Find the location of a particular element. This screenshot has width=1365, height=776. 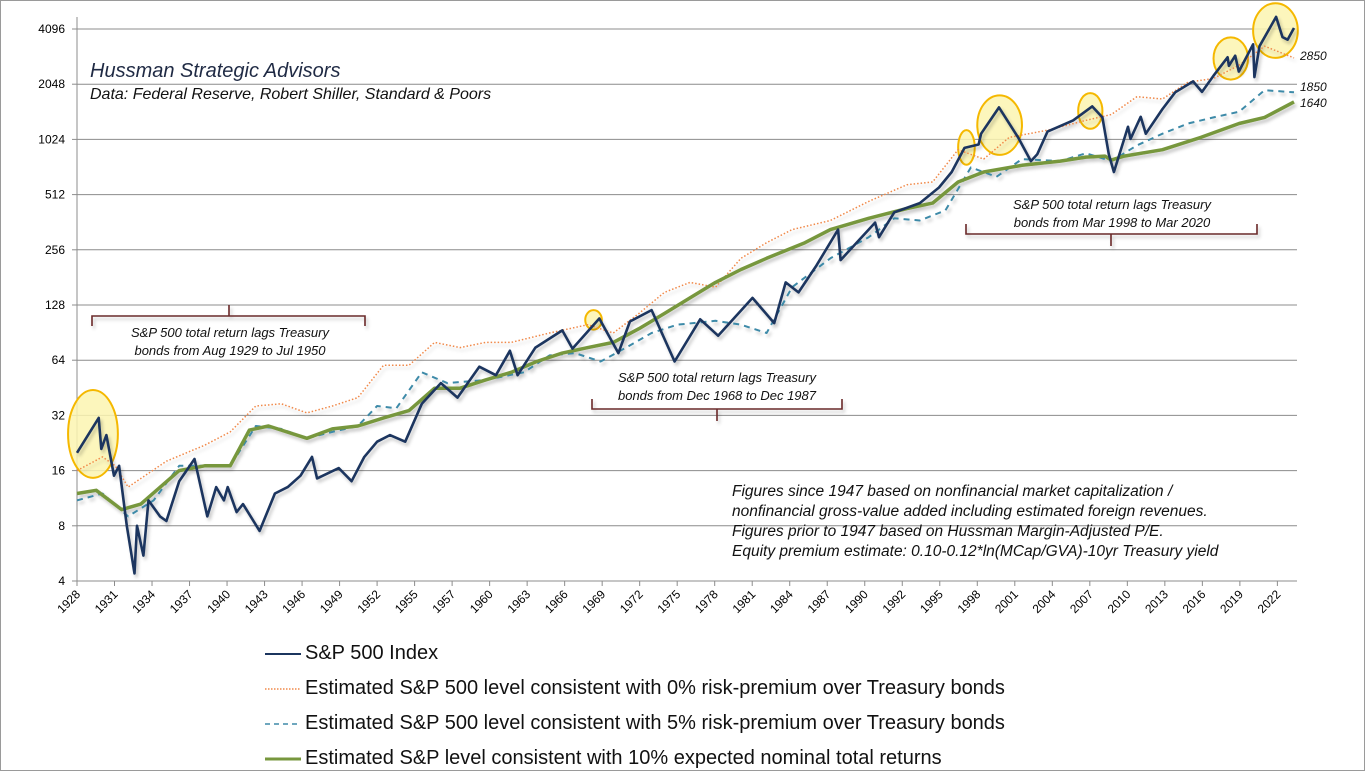

x-tick-label: 2004 is located at coordinates (1044, 601).